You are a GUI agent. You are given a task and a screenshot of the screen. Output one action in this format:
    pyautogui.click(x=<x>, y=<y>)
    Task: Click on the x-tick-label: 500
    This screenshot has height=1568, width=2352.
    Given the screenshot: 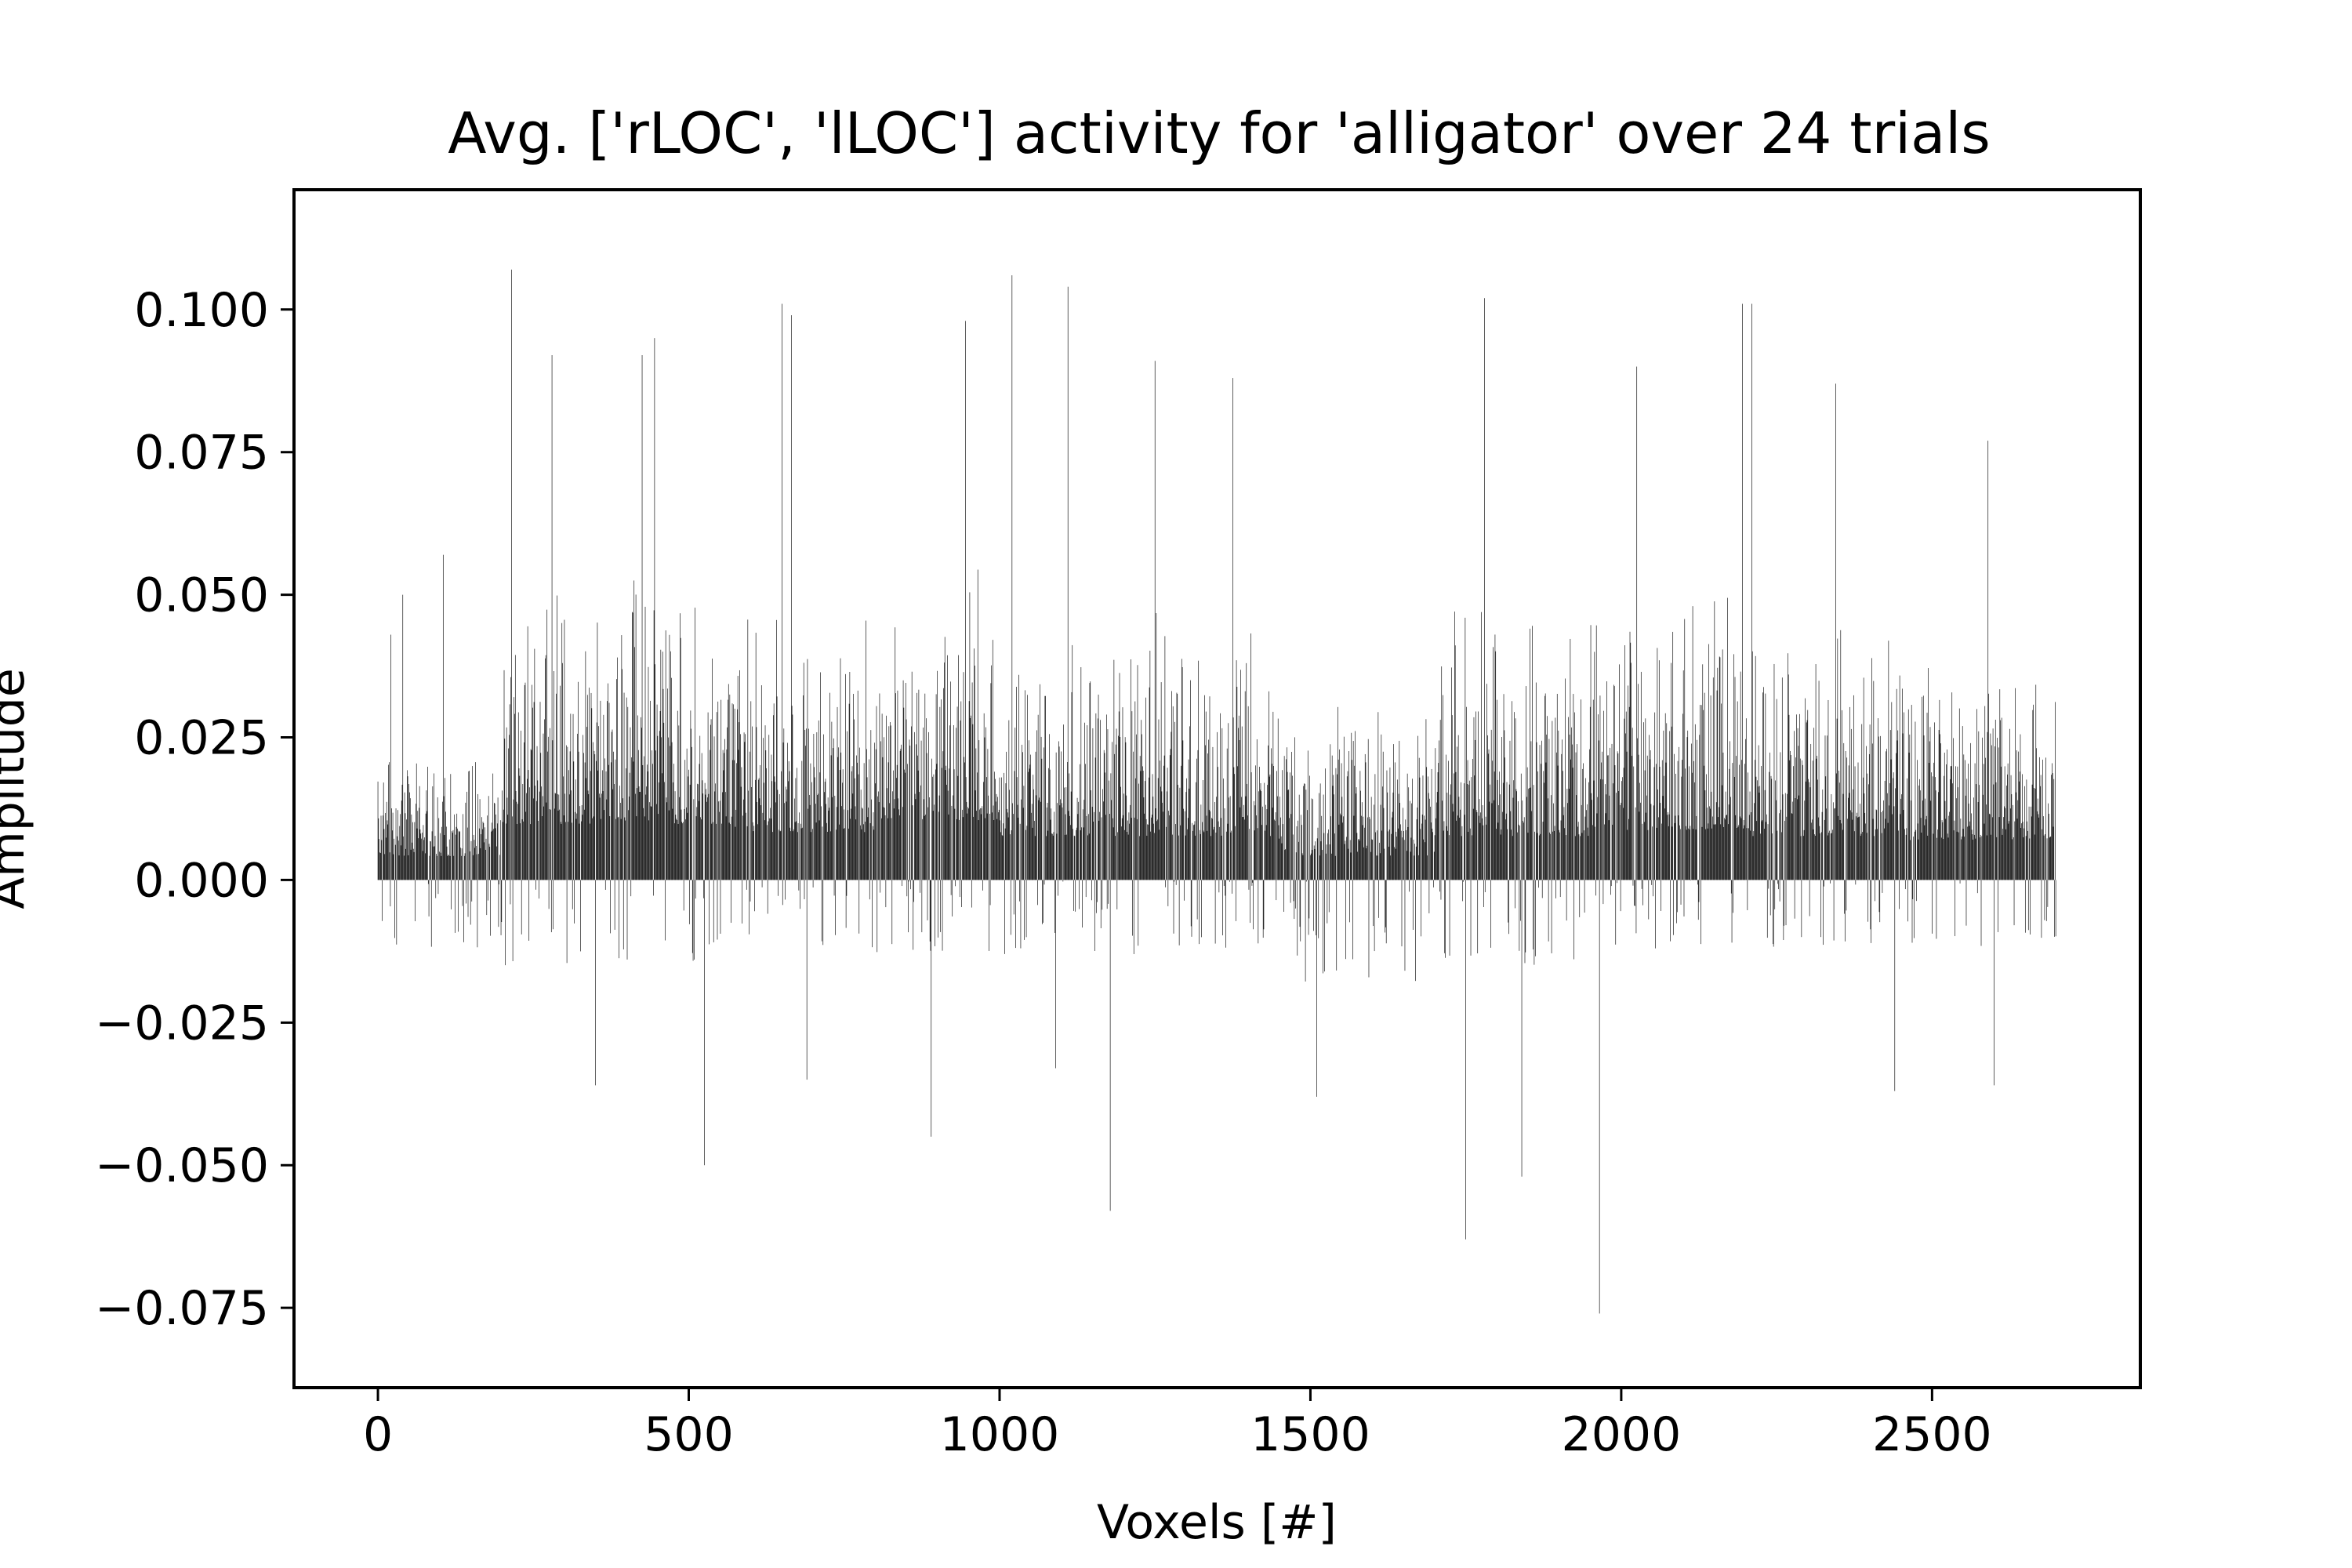 What is the action you would take?
    pyautogui.click(x=689, y=1434)
    